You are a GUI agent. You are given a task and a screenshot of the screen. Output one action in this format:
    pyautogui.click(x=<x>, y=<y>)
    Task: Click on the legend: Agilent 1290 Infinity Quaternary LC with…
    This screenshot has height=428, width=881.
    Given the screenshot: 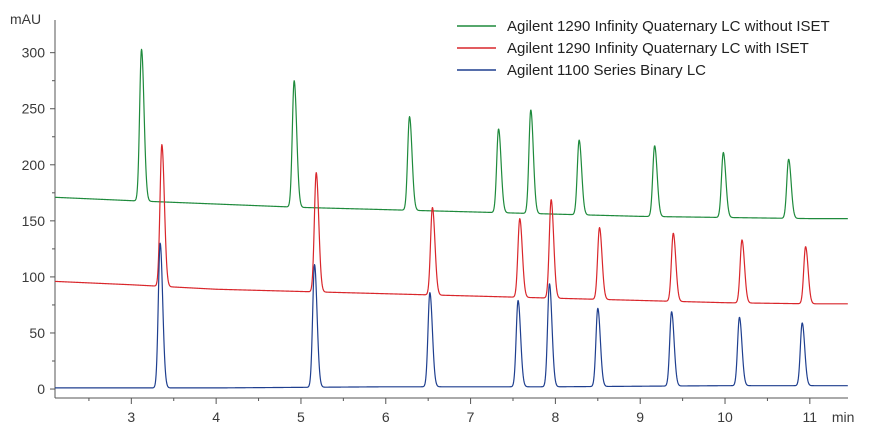 What is the action you would take?
    pyautogui.click(x=643, y=48)
    